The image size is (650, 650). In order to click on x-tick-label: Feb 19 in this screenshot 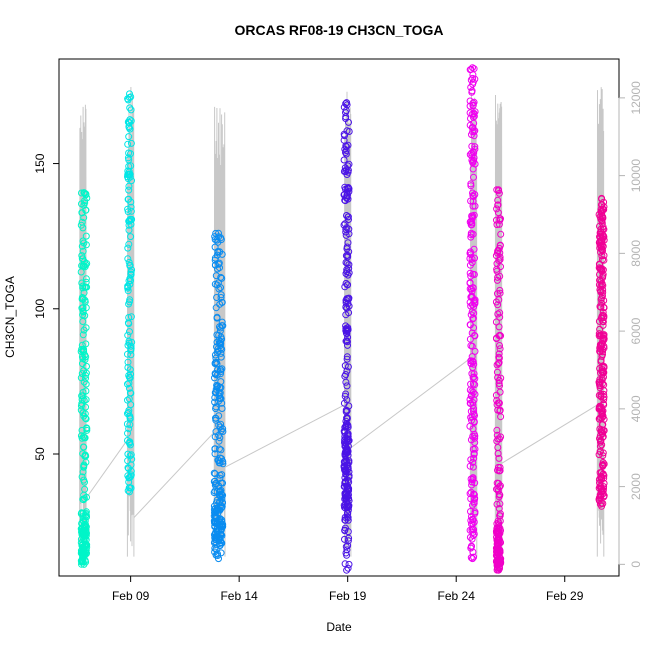, I will do `click(348, 596)`.